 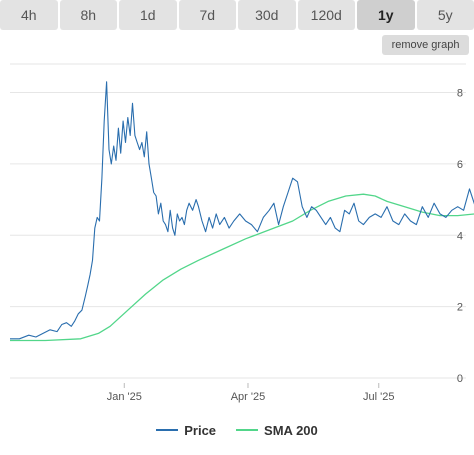 I want to click on y-axis-ticks: 0 2 4 6 8, so click(x=460, y=236).